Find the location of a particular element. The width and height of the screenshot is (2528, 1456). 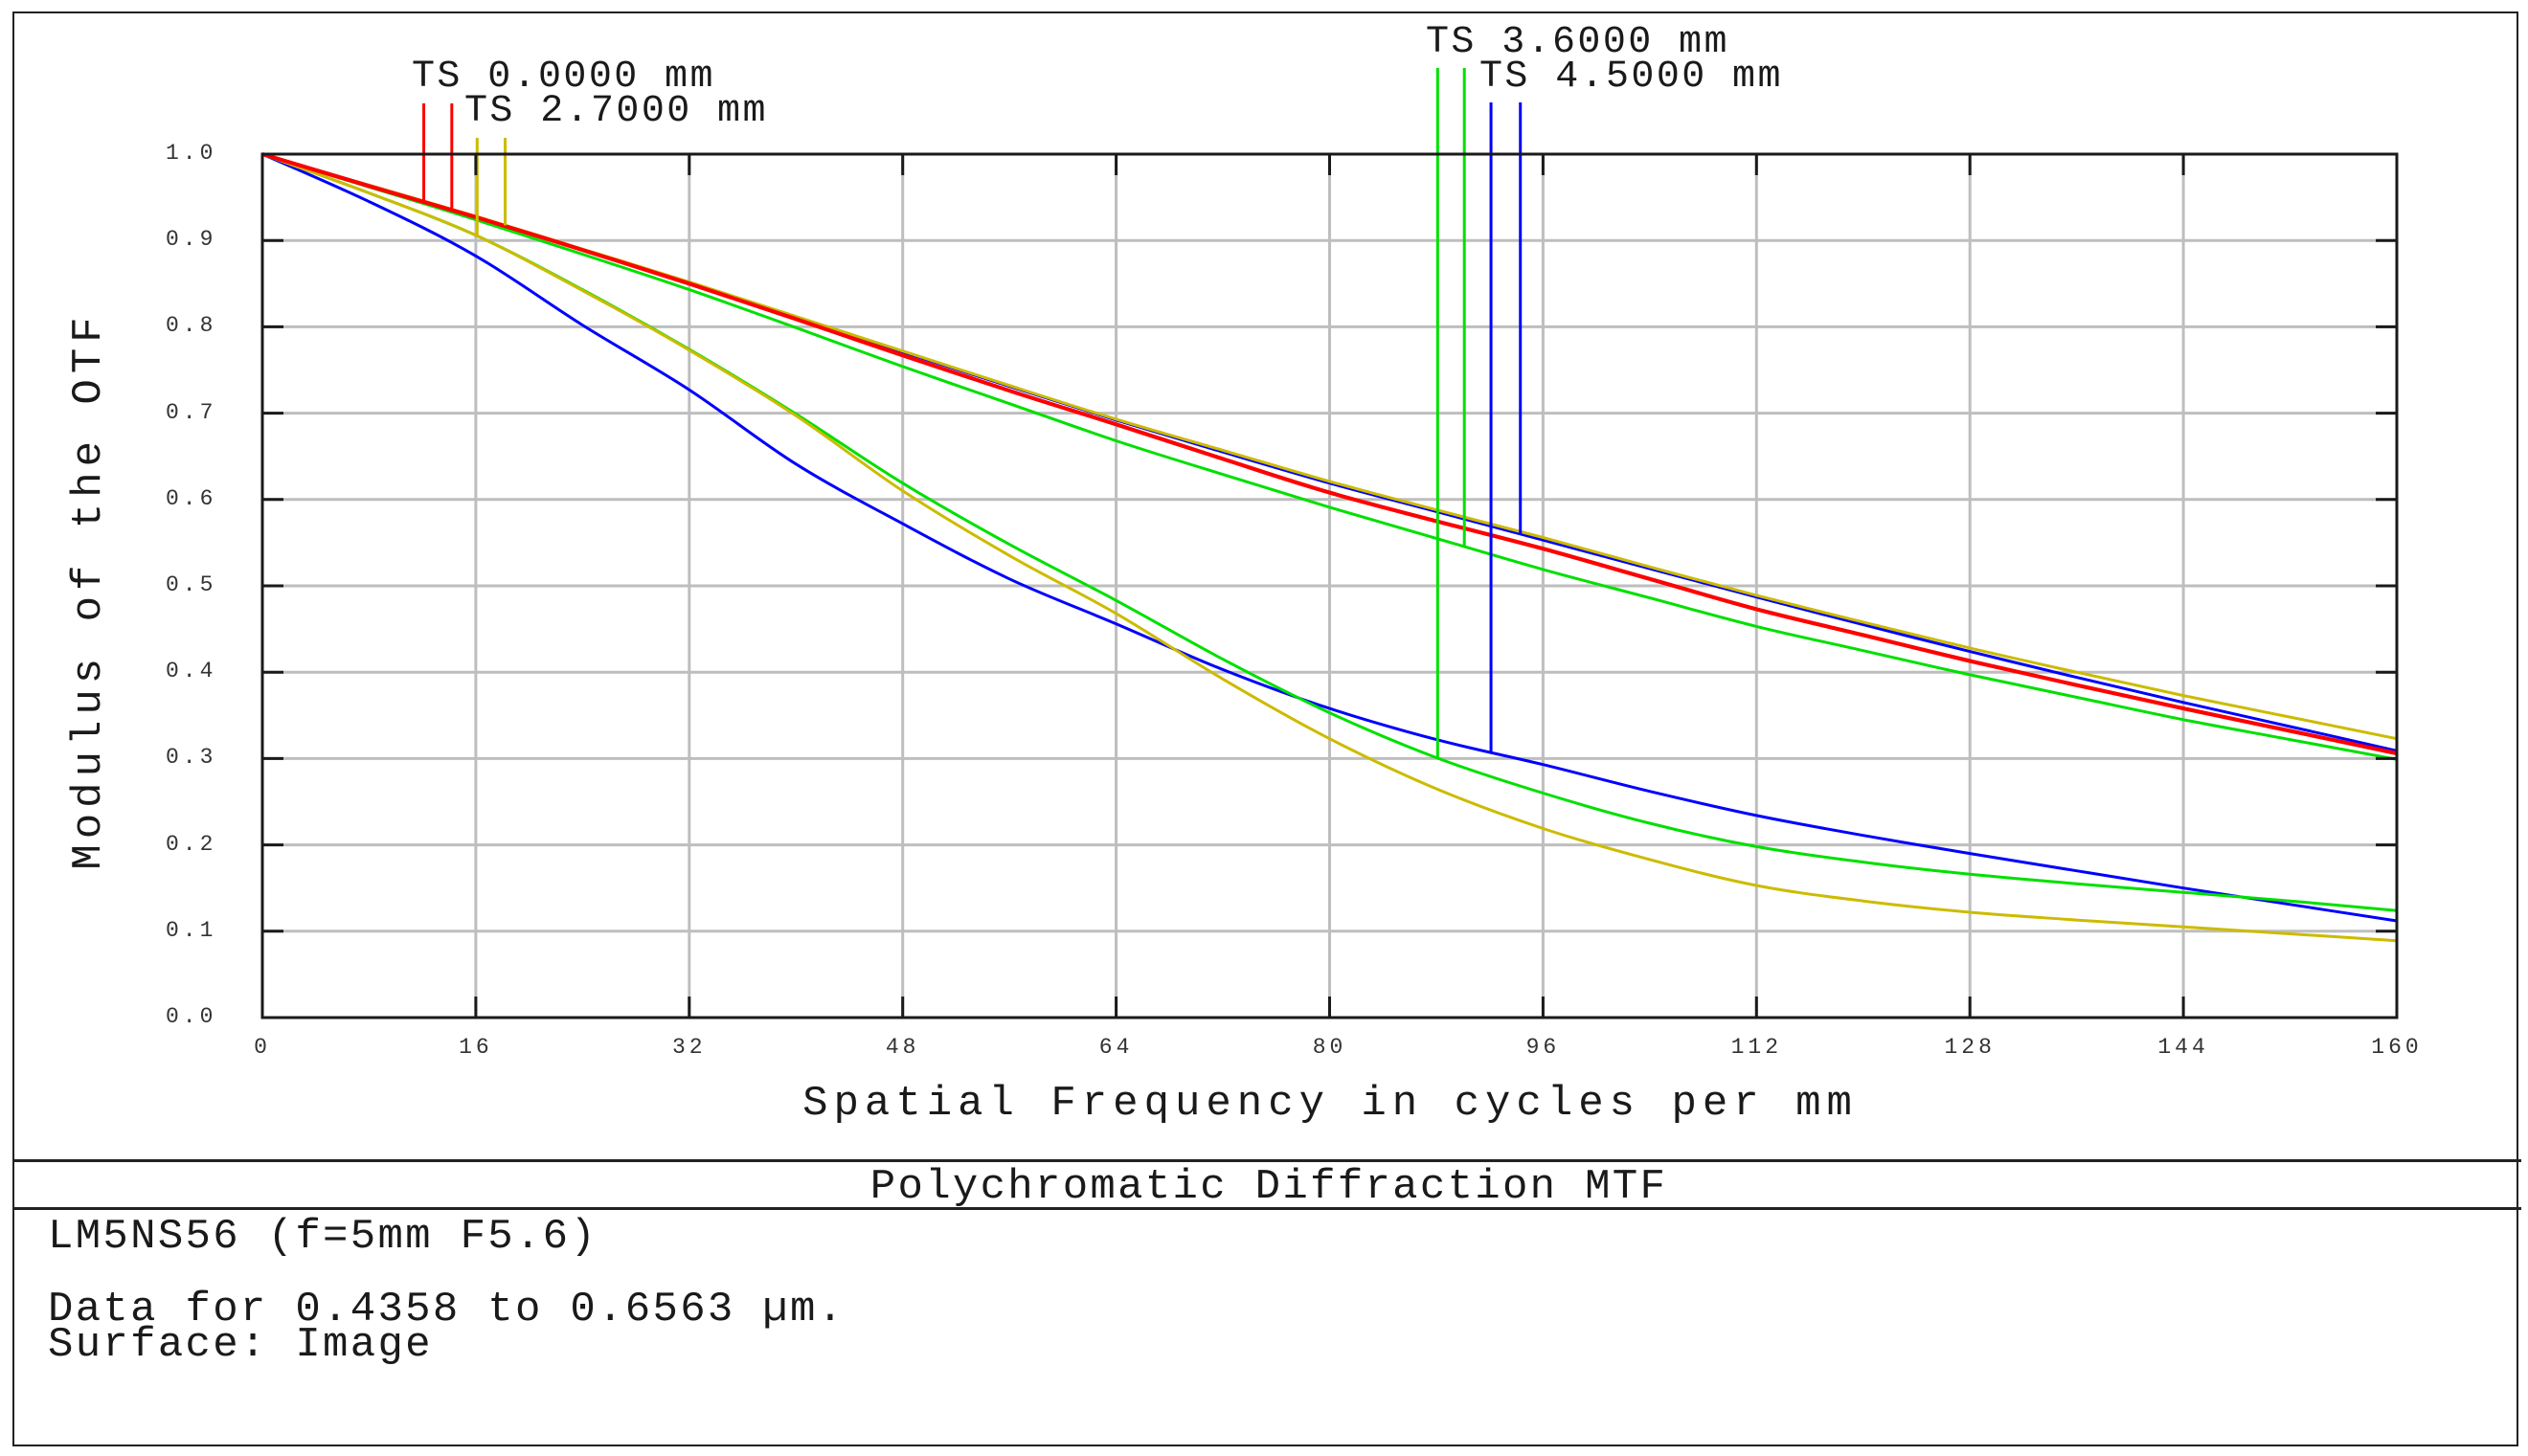

x-tick-label: 80 is located at coordinates (1329, 1047).